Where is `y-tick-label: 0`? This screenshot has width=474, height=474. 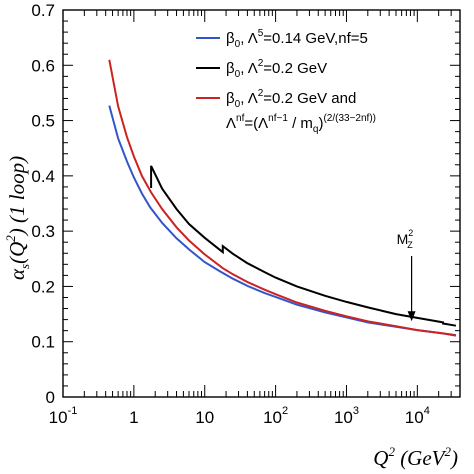
y-tick-label: 0 is located at coordinates (50, 397).